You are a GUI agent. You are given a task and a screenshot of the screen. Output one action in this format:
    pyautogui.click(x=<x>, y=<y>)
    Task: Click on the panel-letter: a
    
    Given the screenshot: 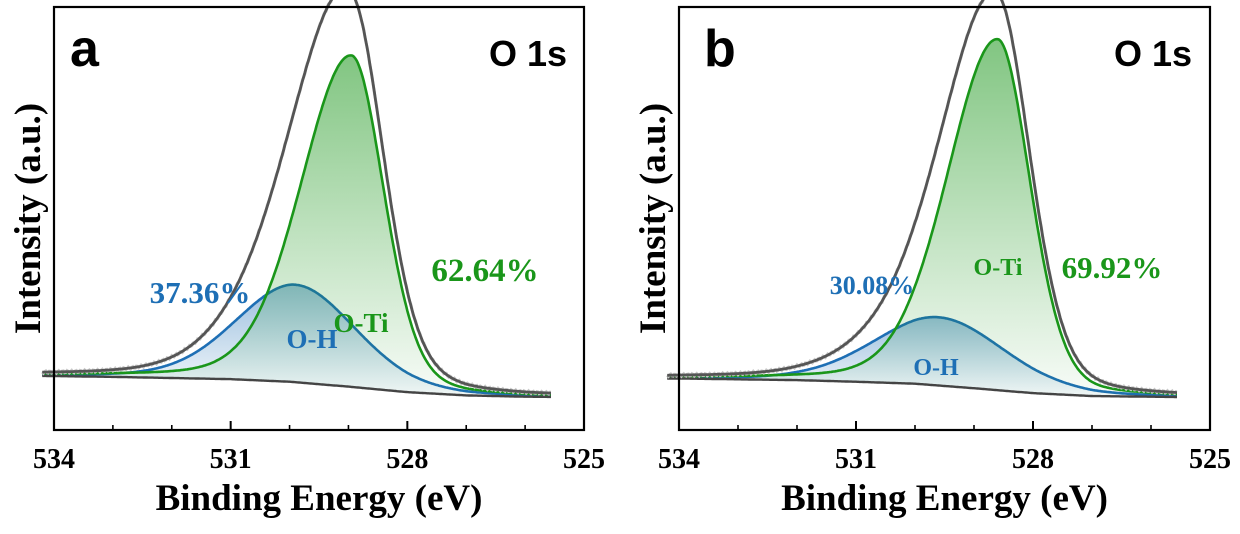 What is the action you would take?
    pyautogui.click(x=85, y=49)
    